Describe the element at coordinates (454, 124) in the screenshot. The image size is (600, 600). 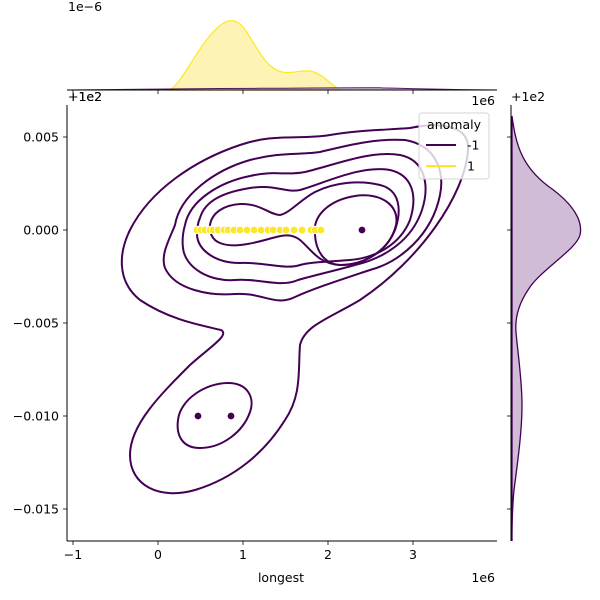
I see `legend-title: anomaly` at that location.